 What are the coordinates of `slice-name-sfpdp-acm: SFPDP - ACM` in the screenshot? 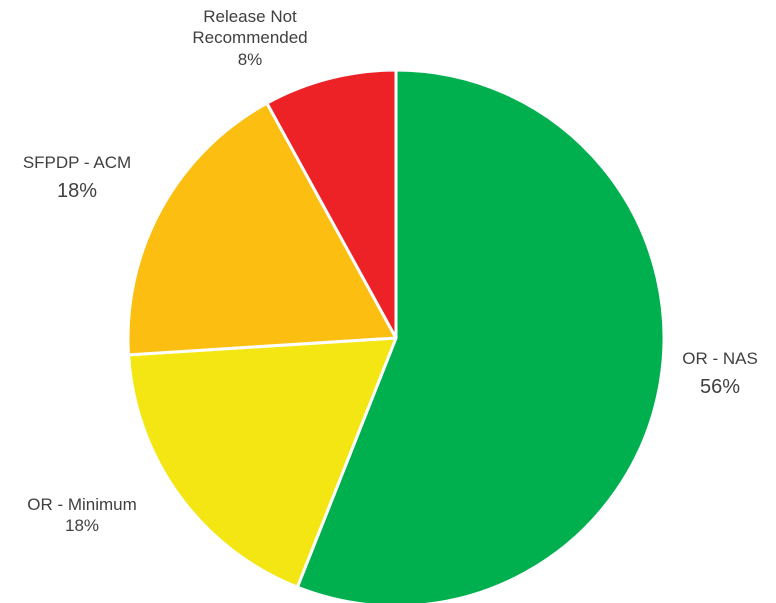 It's located at (77, 162).